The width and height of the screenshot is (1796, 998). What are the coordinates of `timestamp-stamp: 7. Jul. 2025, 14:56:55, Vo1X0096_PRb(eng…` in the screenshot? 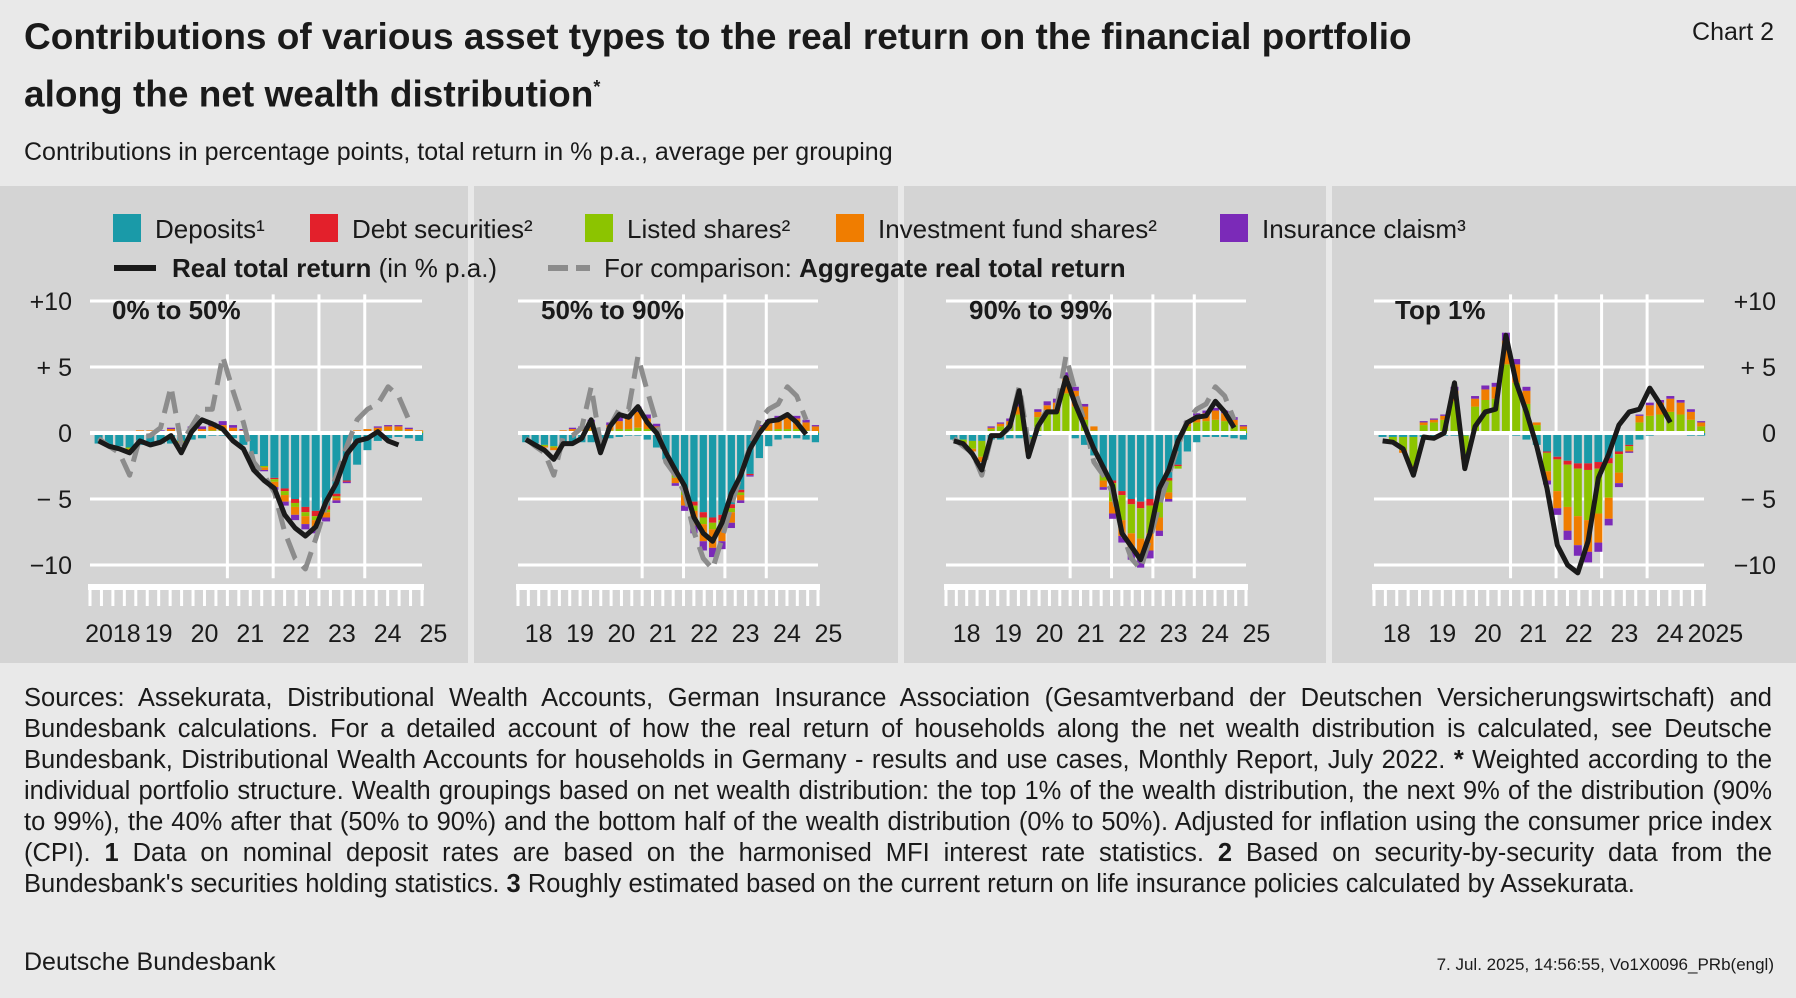 It's located at (1605, 964).